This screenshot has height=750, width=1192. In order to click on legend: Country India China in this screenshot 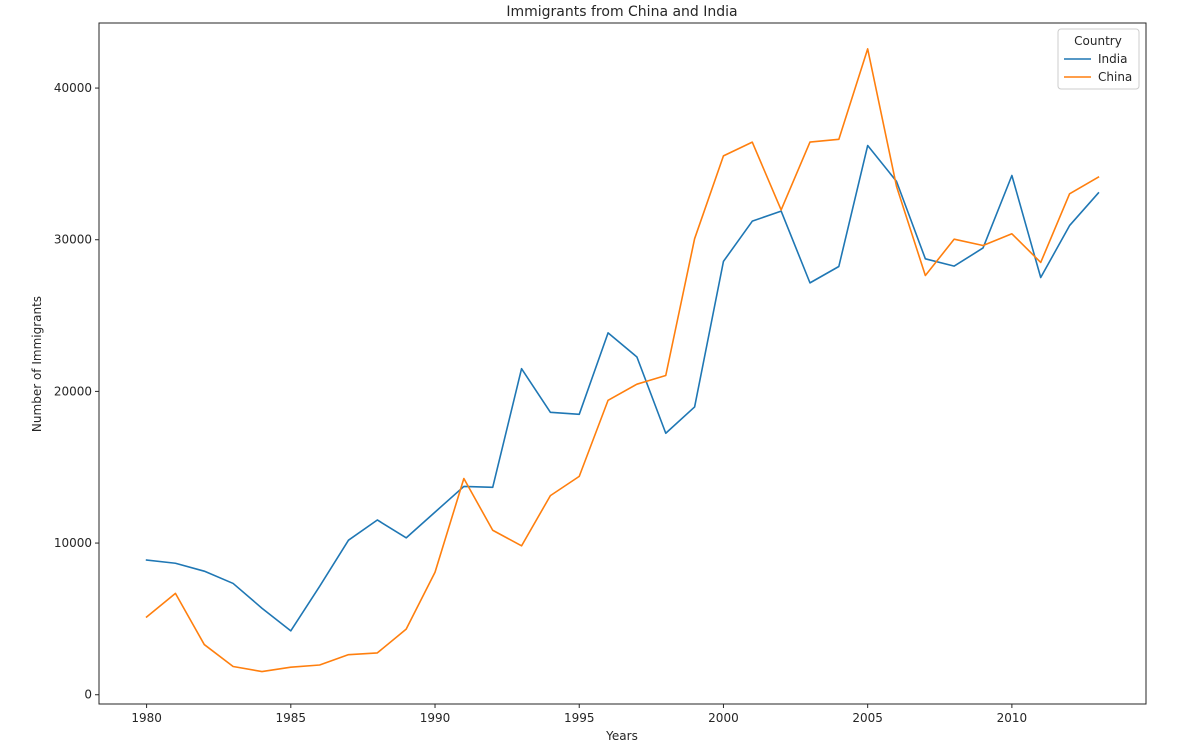, I will do `click(1098, 59)`.